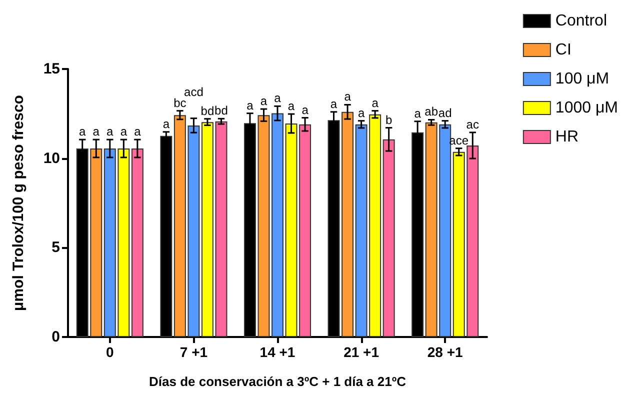 Image resolution: width=629 pixels, height=403 pixels. I want to click on y-tick-label: 5, so click(56, 247).